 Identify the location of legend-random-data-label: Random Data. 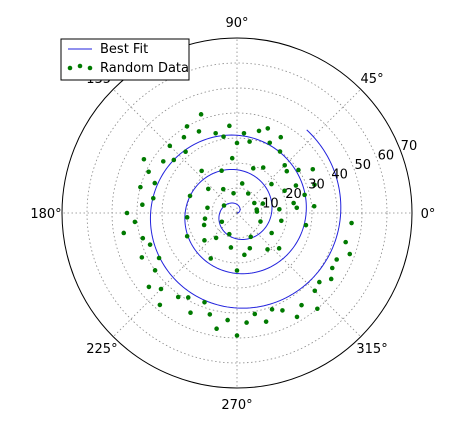
(144, 68).